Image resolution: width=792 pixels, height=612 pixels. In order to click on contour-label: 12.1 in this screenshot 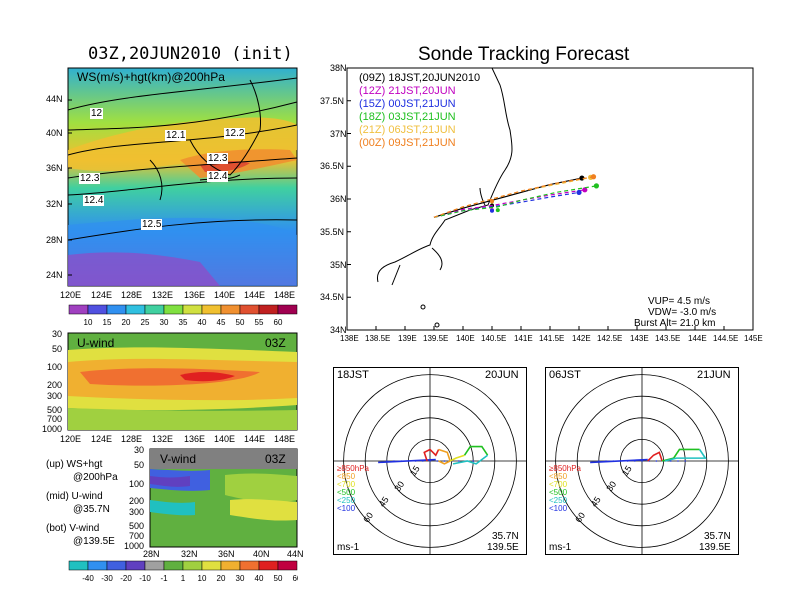, I will do `click(176, 135)`.